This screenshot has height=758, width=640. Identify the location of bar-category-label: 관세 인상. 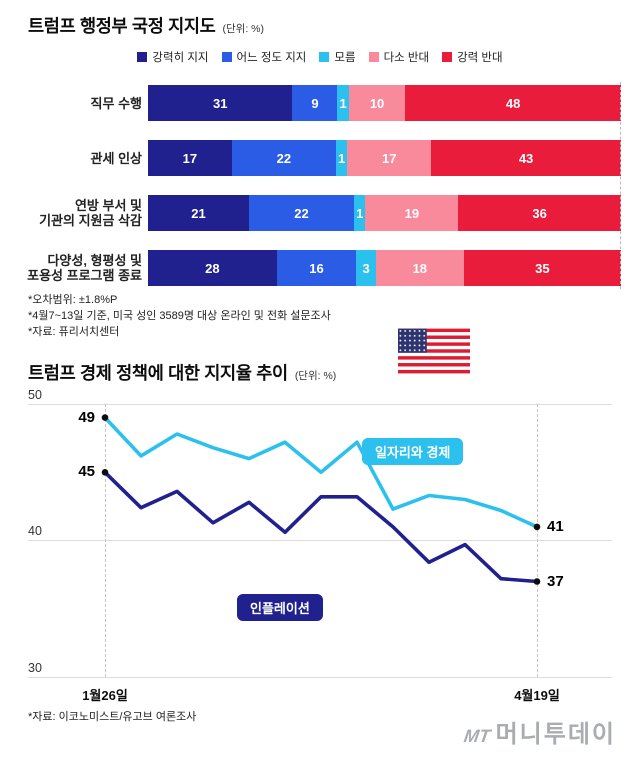
(116, 158).